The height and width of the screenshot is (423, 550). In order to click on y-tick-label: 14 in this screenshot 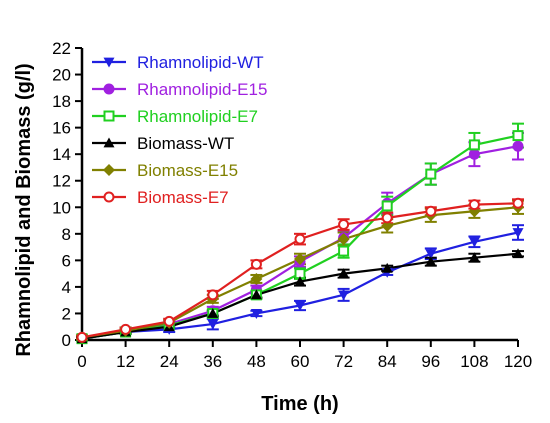, I will do `click(61, 154)`.